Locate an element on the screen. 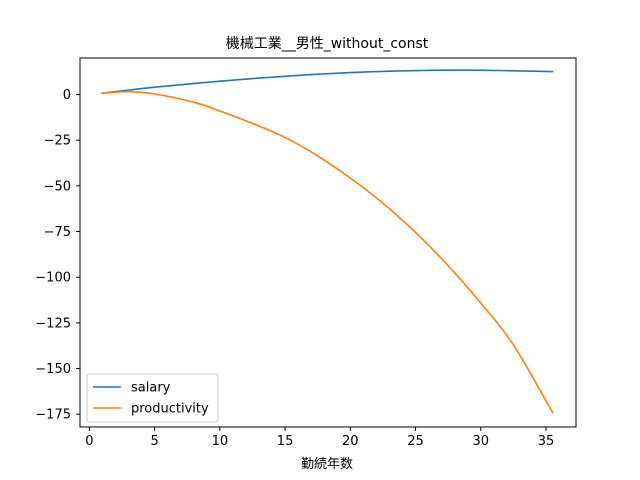  x-tick-label: 30 is located at coordinates (480, 441).